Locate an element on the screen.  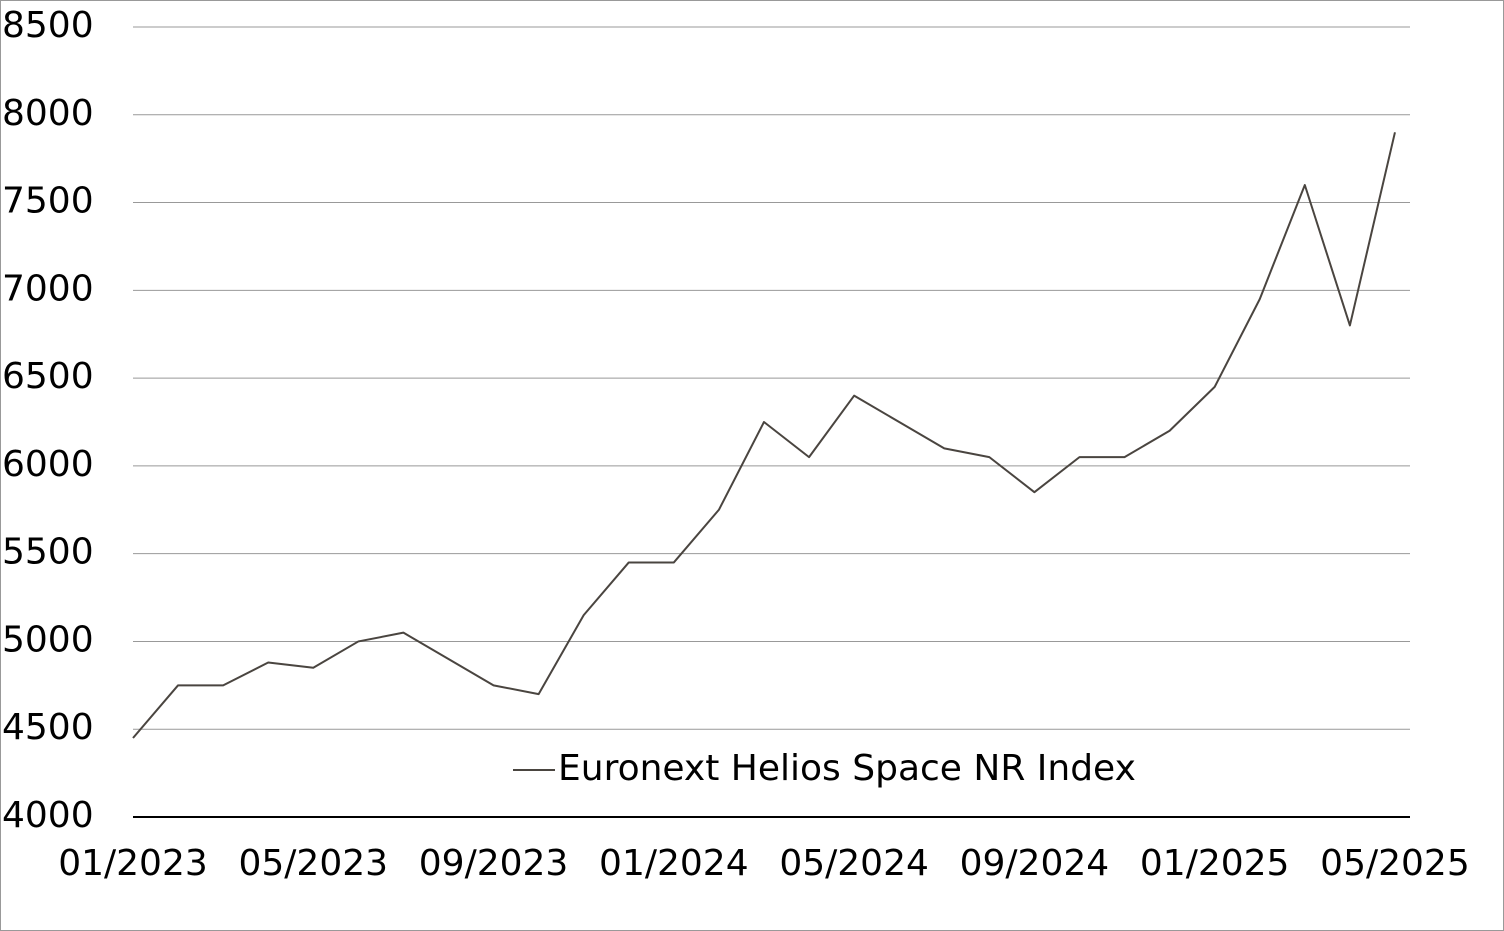
y-tick-label: 8000 is located at coordinates (48, 113).